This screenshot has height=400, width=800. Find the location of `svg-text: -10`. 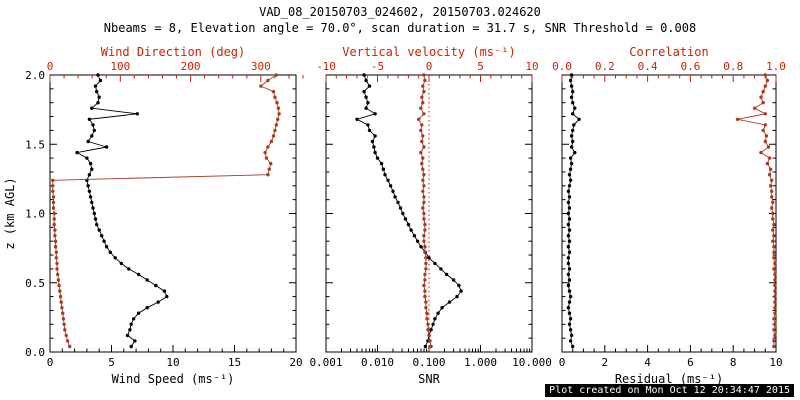

svg-text: -10 is located at coordinates (326, 66).